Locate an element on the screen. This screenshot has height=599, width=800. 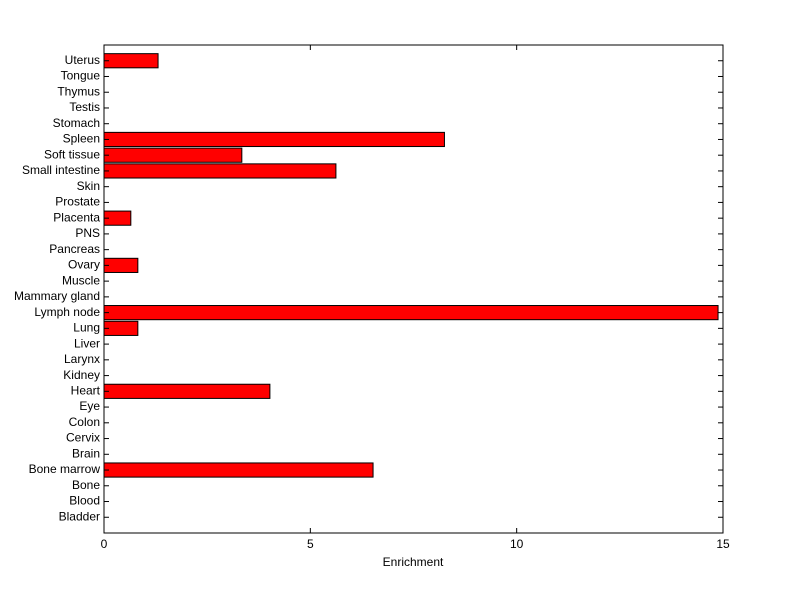
y-tick-label: Bladder is located at coordinates (79, 516).